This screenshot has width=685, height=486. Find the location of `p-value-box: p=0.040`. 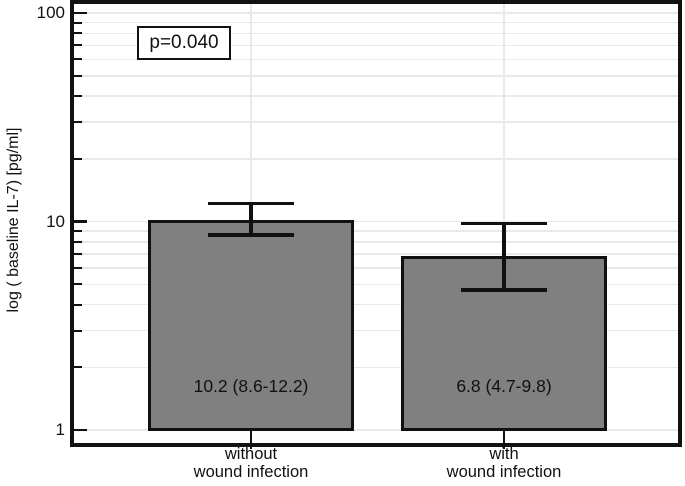

p-value-box: p=0.040 is located at coordinates (184, 43).